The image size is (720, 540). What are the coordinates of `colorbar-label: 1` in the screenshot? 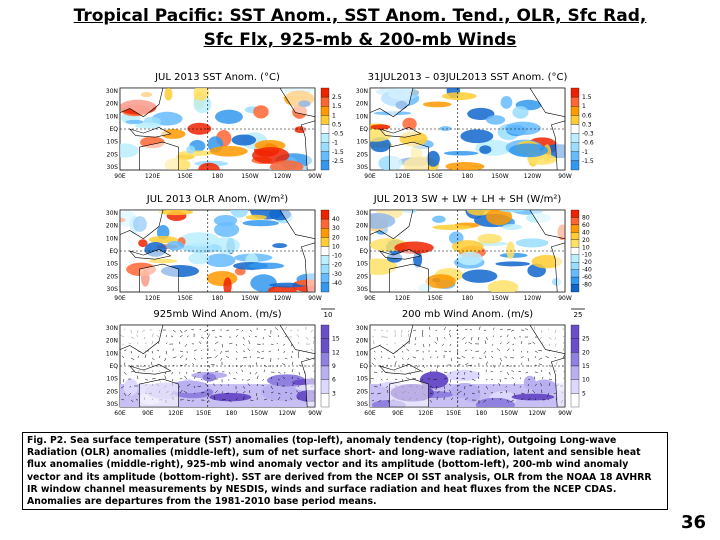 It's located at (334, 115).